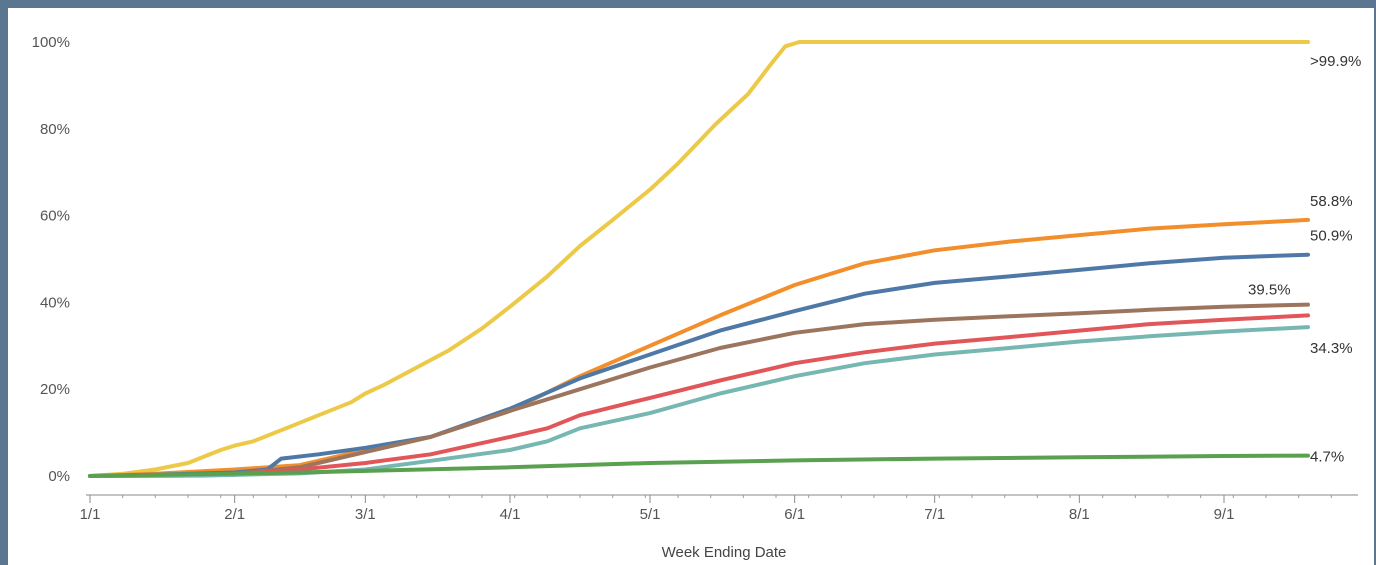 The image size is (1376, 565). I want to click on x-tick-label: 1/1, so click(90, 514).